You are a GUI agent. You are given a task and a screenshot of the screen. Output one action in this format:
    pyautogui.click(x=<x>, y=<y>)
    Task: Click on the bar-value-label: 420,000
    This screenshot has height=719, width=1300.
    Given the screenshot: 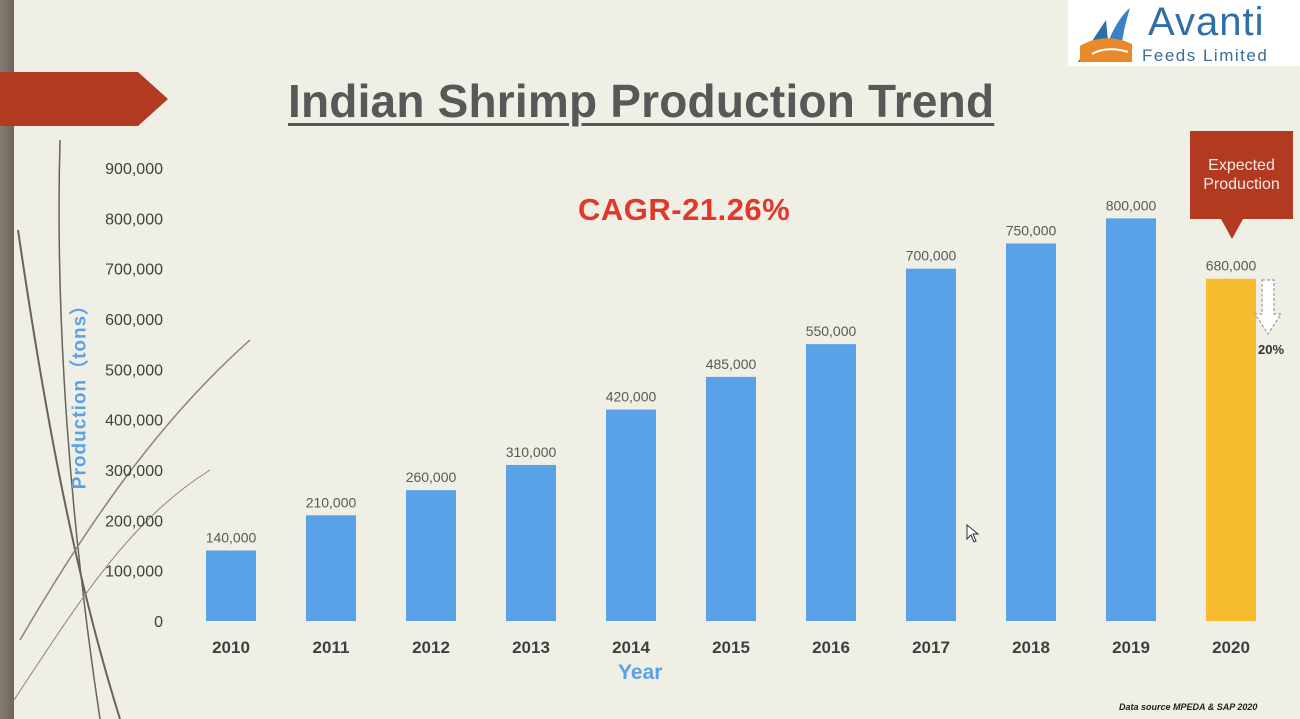 What is the action you would take?
    pyautogui.click(x=631, y=397)
    